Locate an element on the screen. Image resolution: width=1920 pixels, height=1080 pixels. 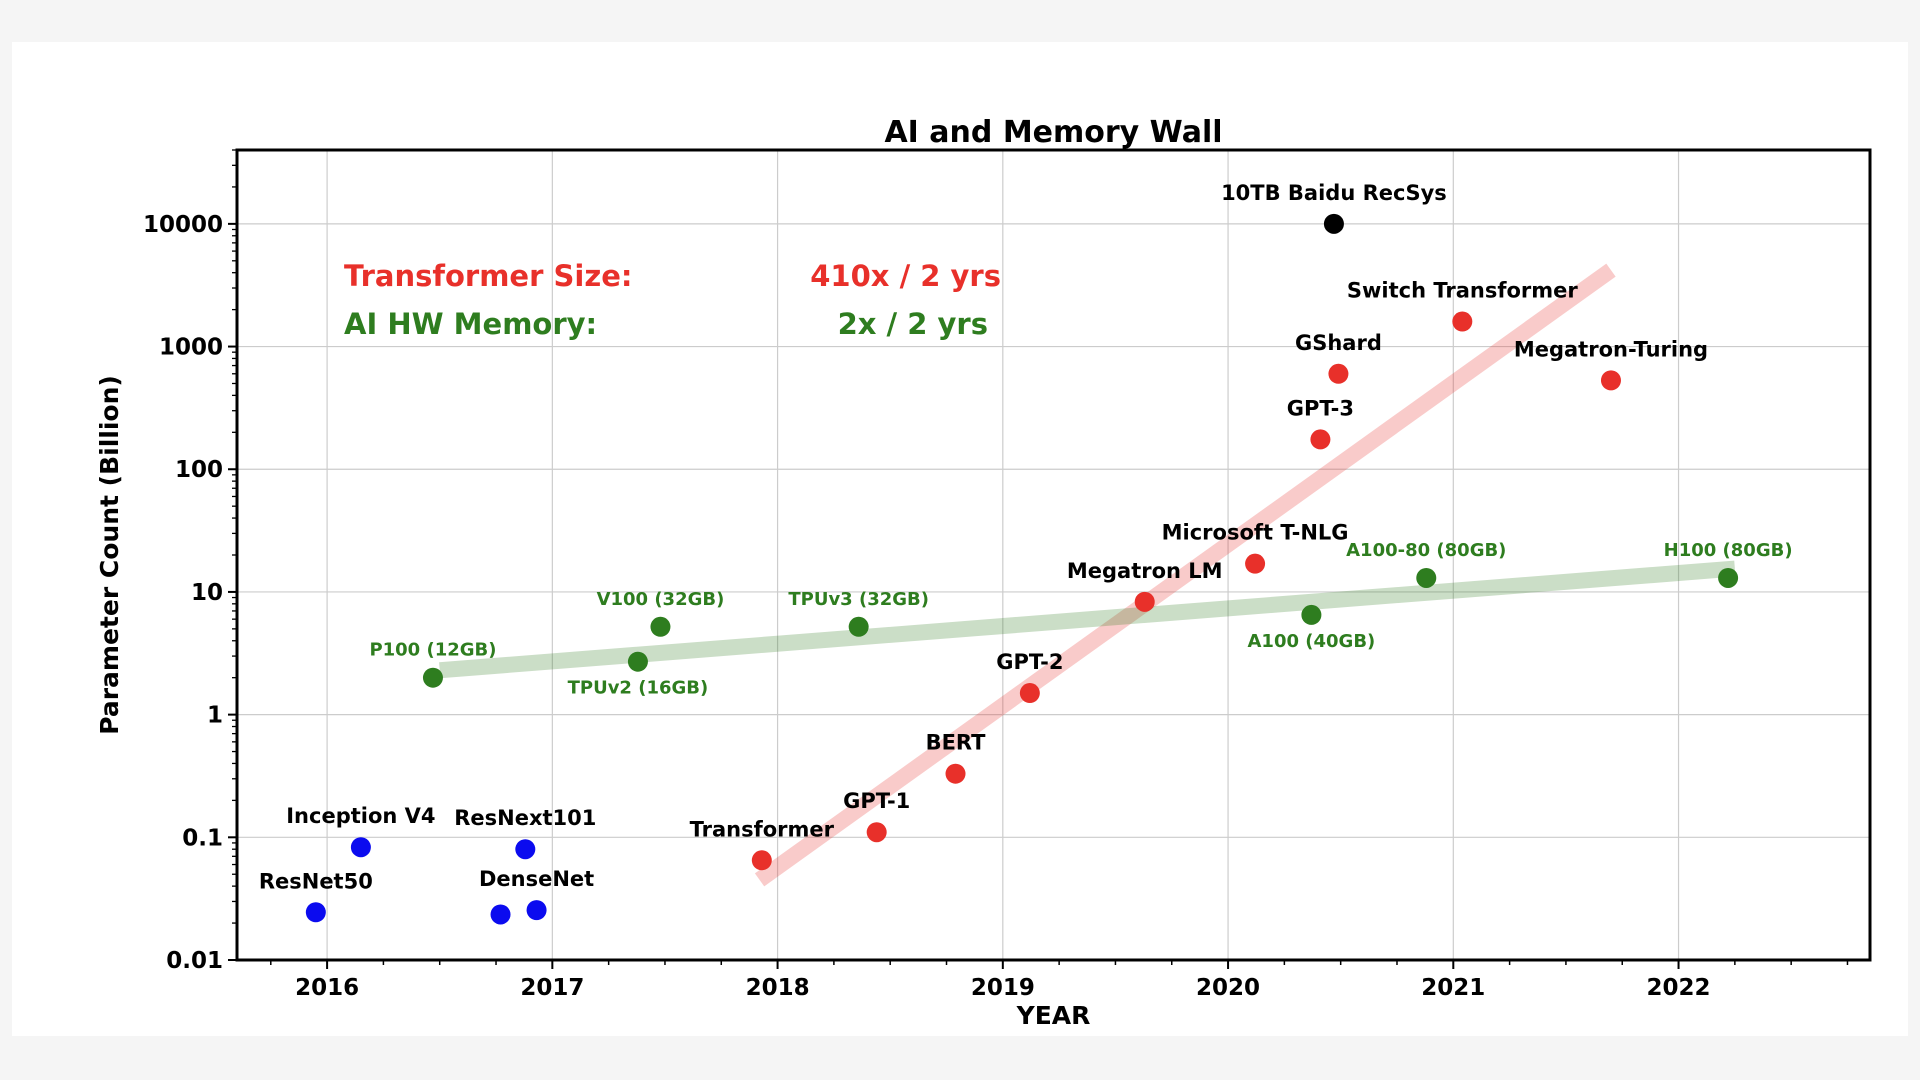
point-label: GPT-2 is located at coordinates (1029, 662).